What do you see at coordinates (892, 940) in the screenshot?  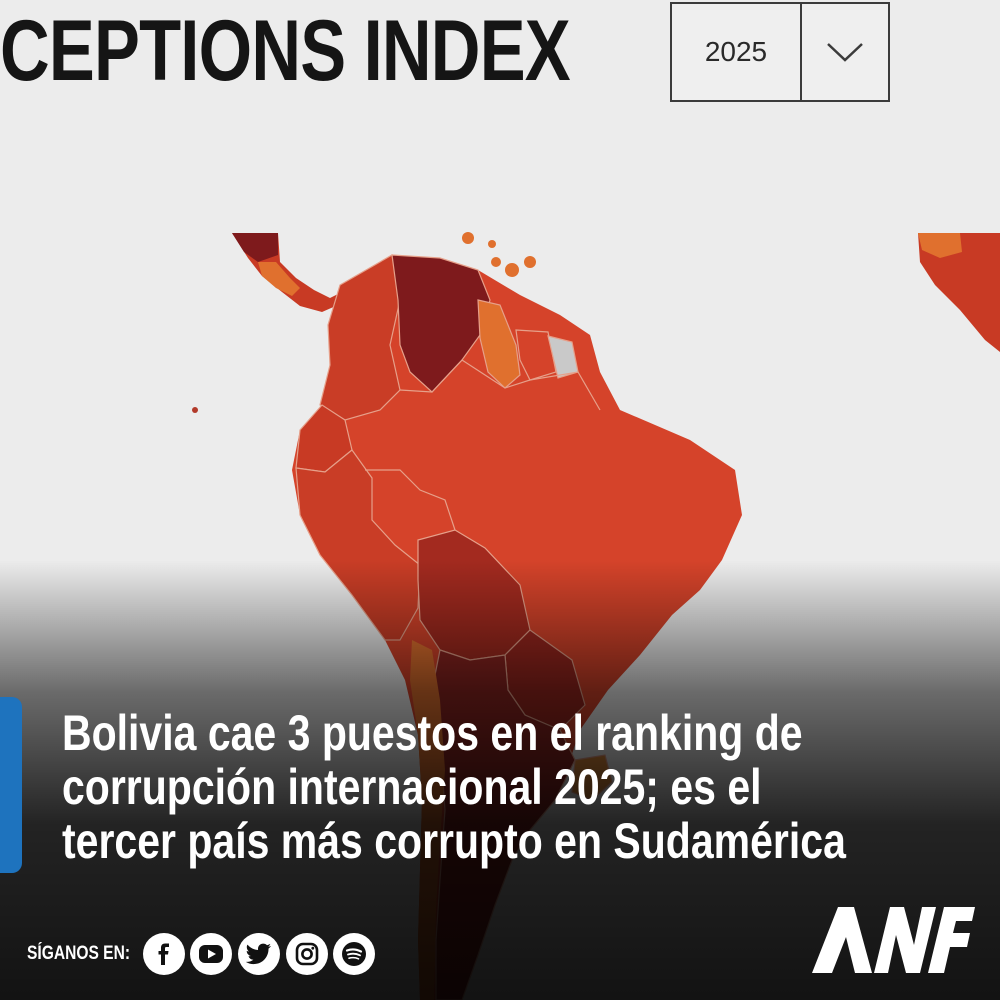 I see `anf-logo` at bounding box center [892, 940].